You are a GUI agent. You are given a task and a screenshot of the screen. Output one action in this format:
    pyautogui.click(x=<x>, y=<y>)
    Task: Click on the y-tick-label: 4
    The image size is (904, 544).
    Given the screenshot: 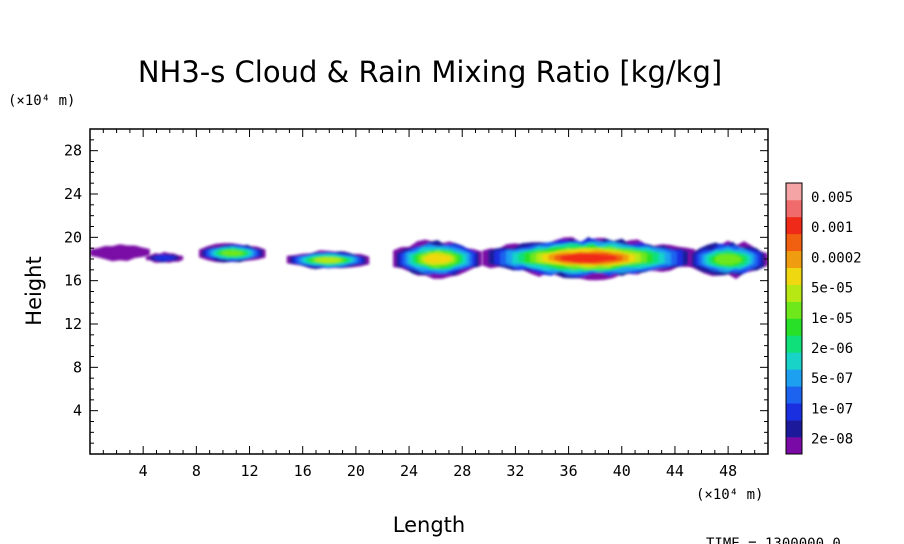 What is the action you would take?
    pyautogui.click(x=77, y=411)
    